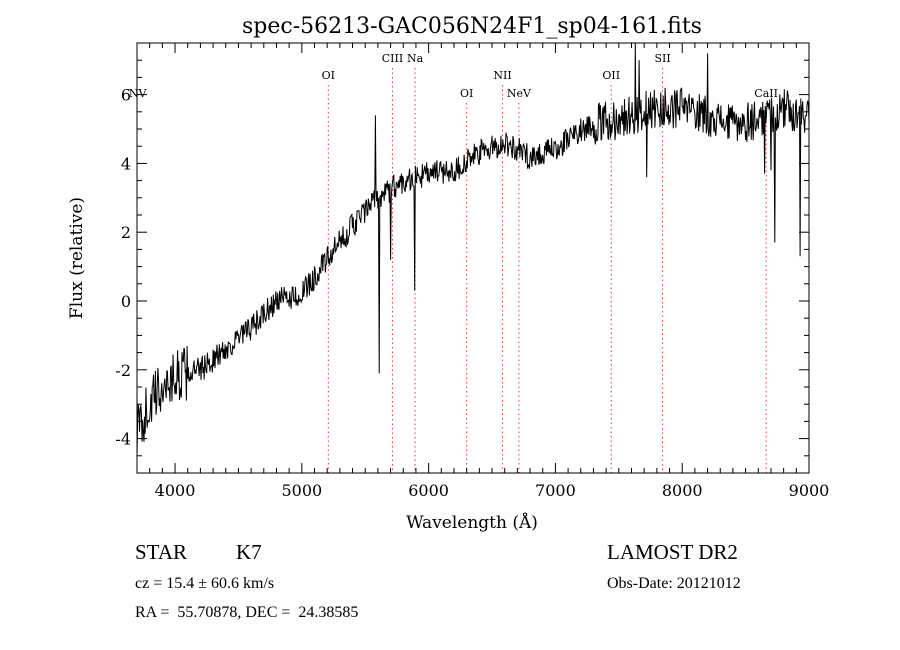 Image resolution: width=900 pixels, height=650 pixels. I want to click on x-tick-label: 5000, so click(301, 490).